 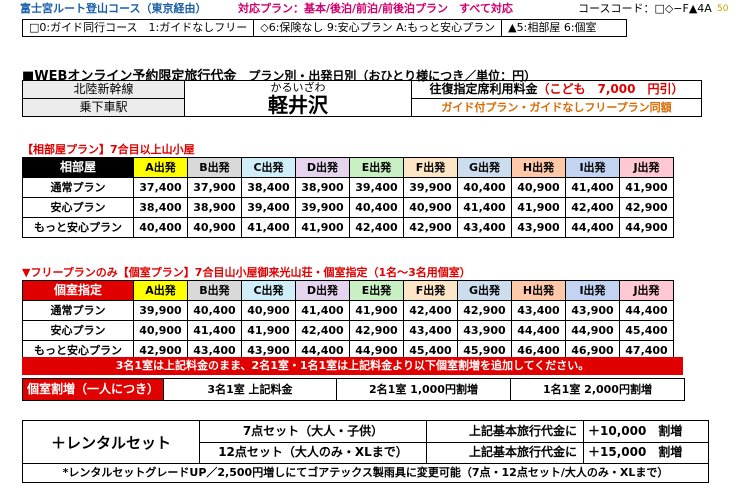 What do you see at coordinates (646, 431) in the screenshot?
I see `rental-price: ＋10,000 割増` at bounding box center [646, 431].